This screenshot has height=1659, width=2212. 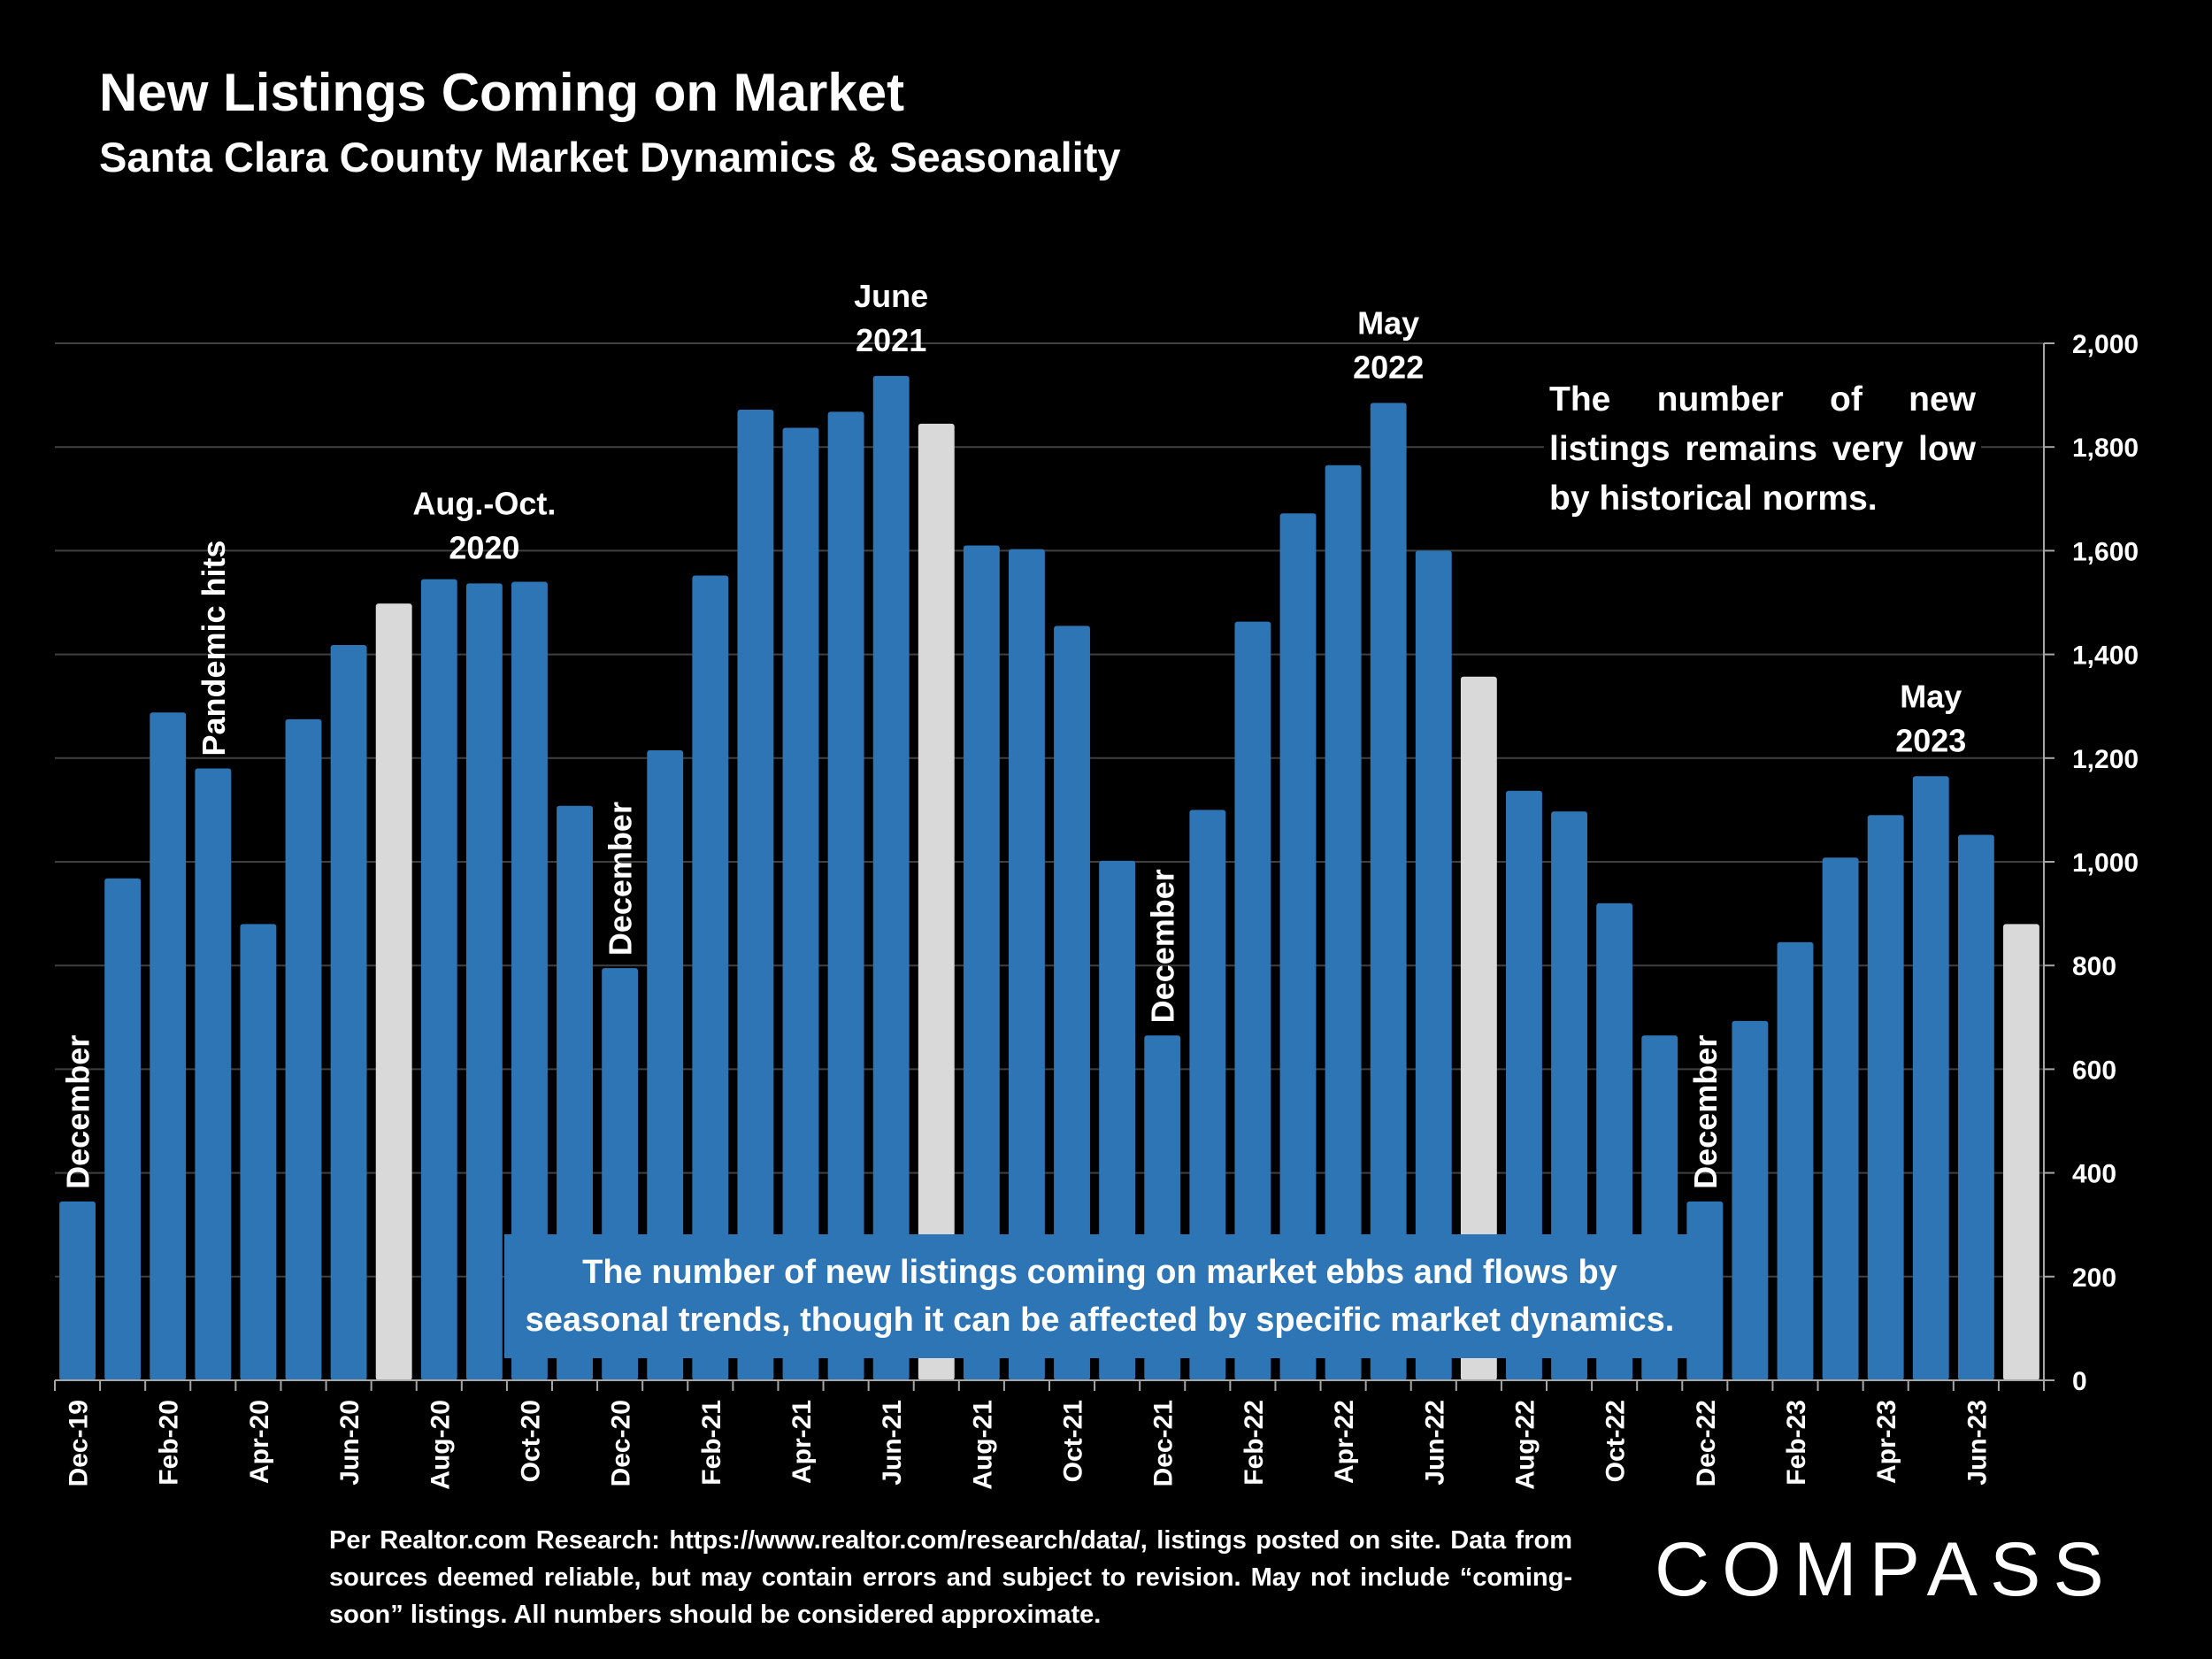 What do you see at coordinates (484, 503) in the screenshot?
I see `annotation-label: Aug.-Oct.` at bounding box center [484, 503].